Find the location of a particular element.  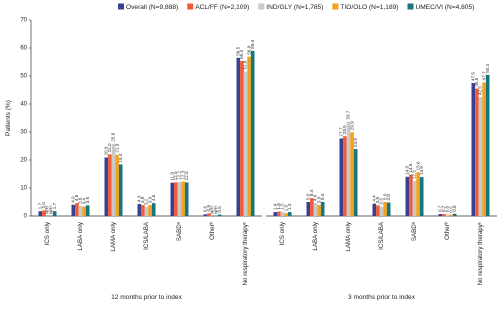

data-label: 3.6 is located at coordinates (80, 200).